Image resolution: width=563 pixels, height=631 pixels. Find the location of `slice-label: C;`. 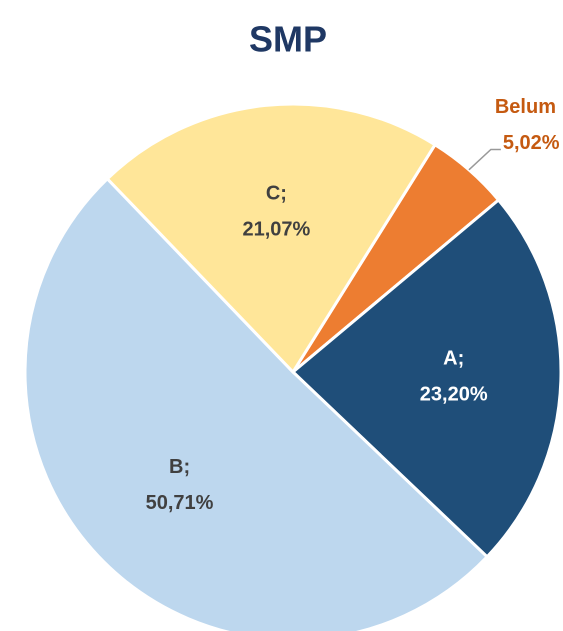

slice-label: C; is located at coordinates (276, 193).